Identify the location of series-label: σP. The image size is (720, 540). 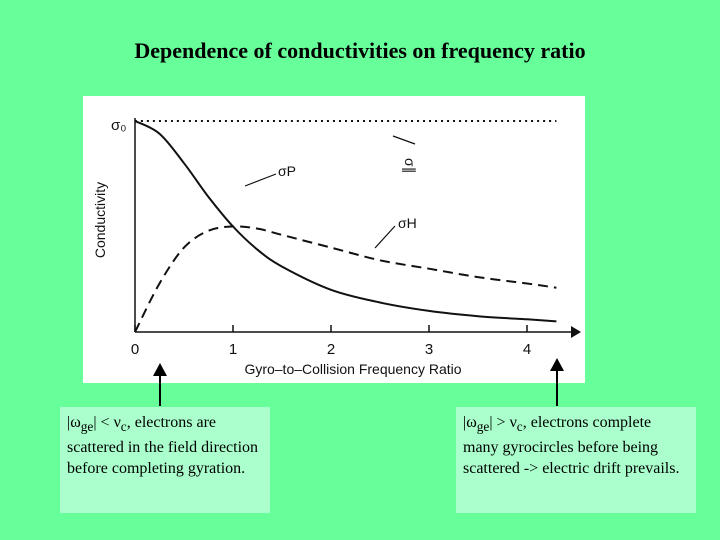
(287, 171).